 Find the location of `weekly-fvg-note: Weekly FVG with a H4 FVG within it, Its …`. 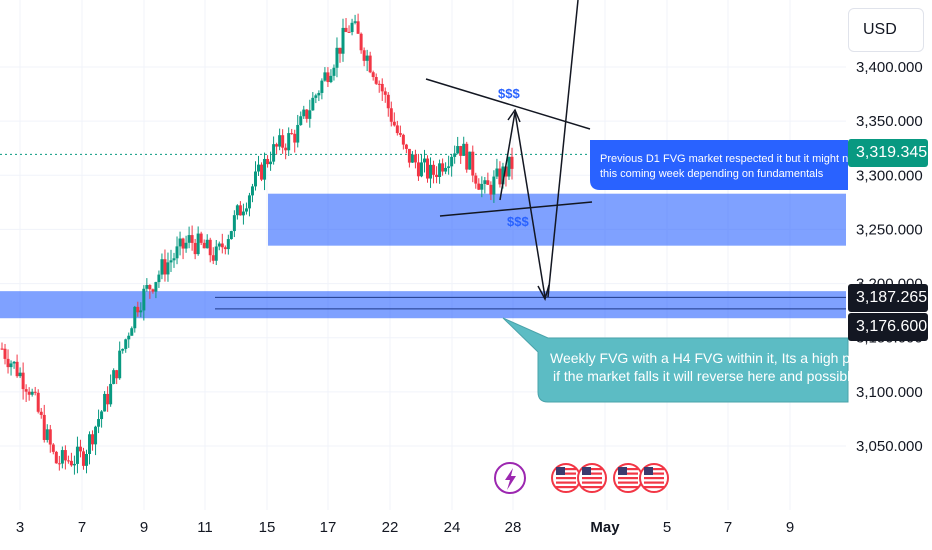

weekly-fvg-note: Weekly FVG with a H4 FVG within it, Its … is located at coordinates (695, 360).